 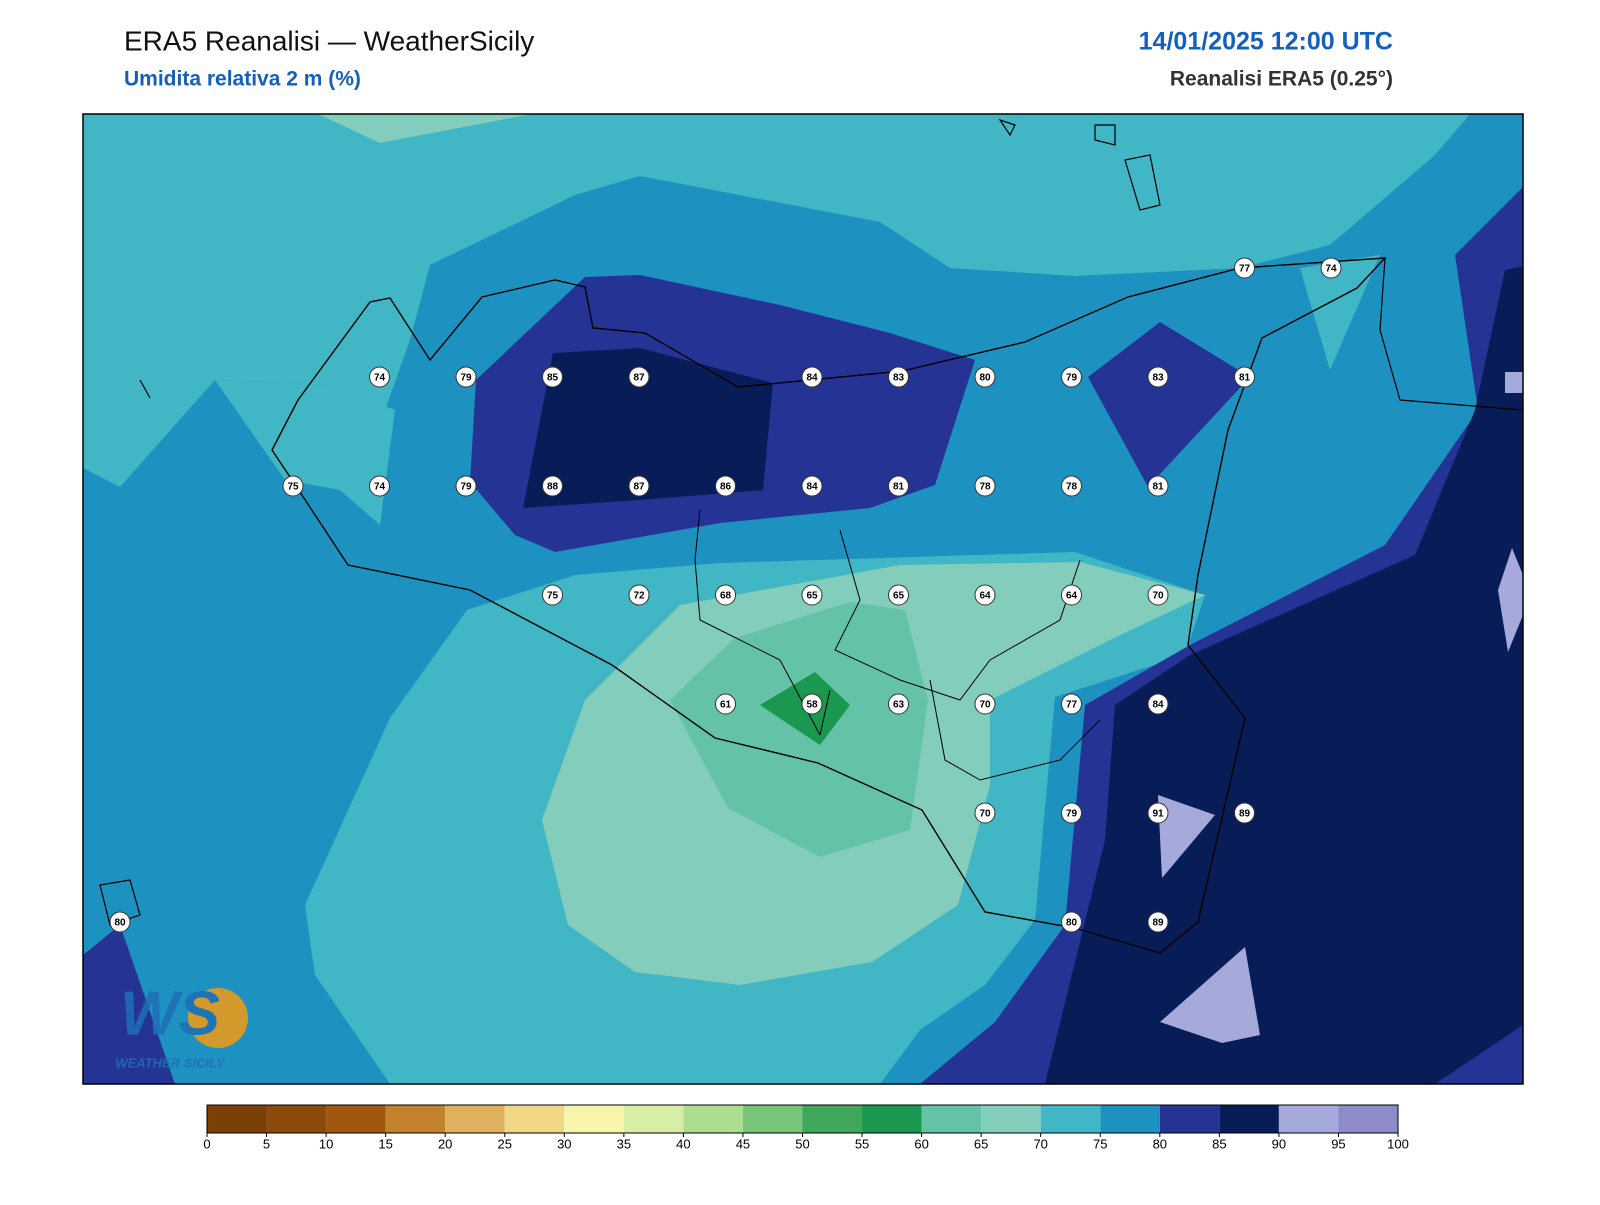 What do you see at coordinates (1100, 1143) in the screenshot?
I see `colorbar-tick-label: 75` at bounding box center [1100, 1143].